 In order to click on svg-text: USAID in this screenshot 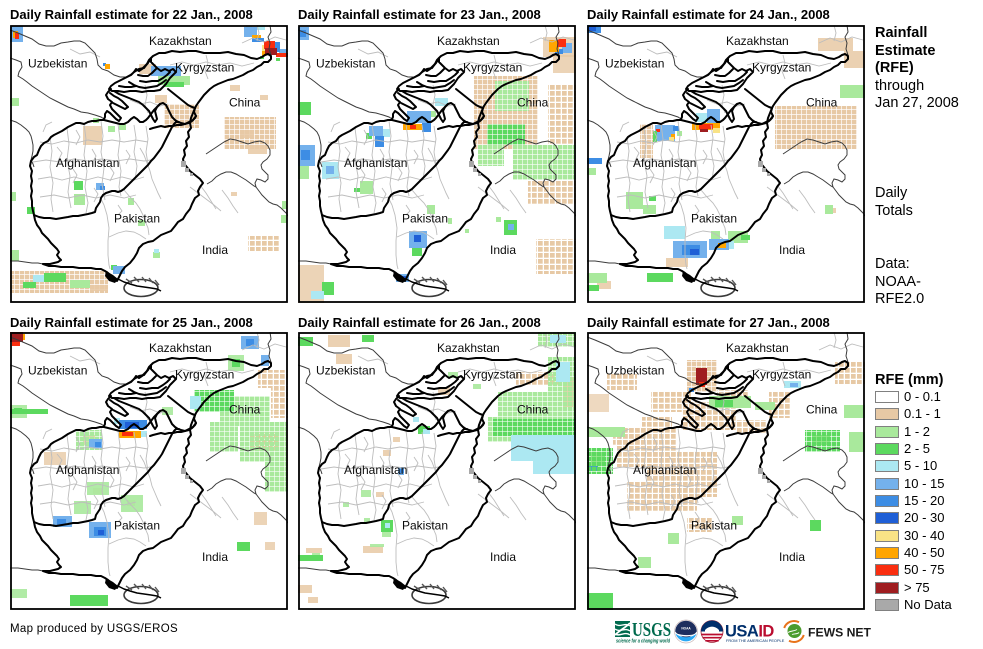, I will do `click(749, 632)`.